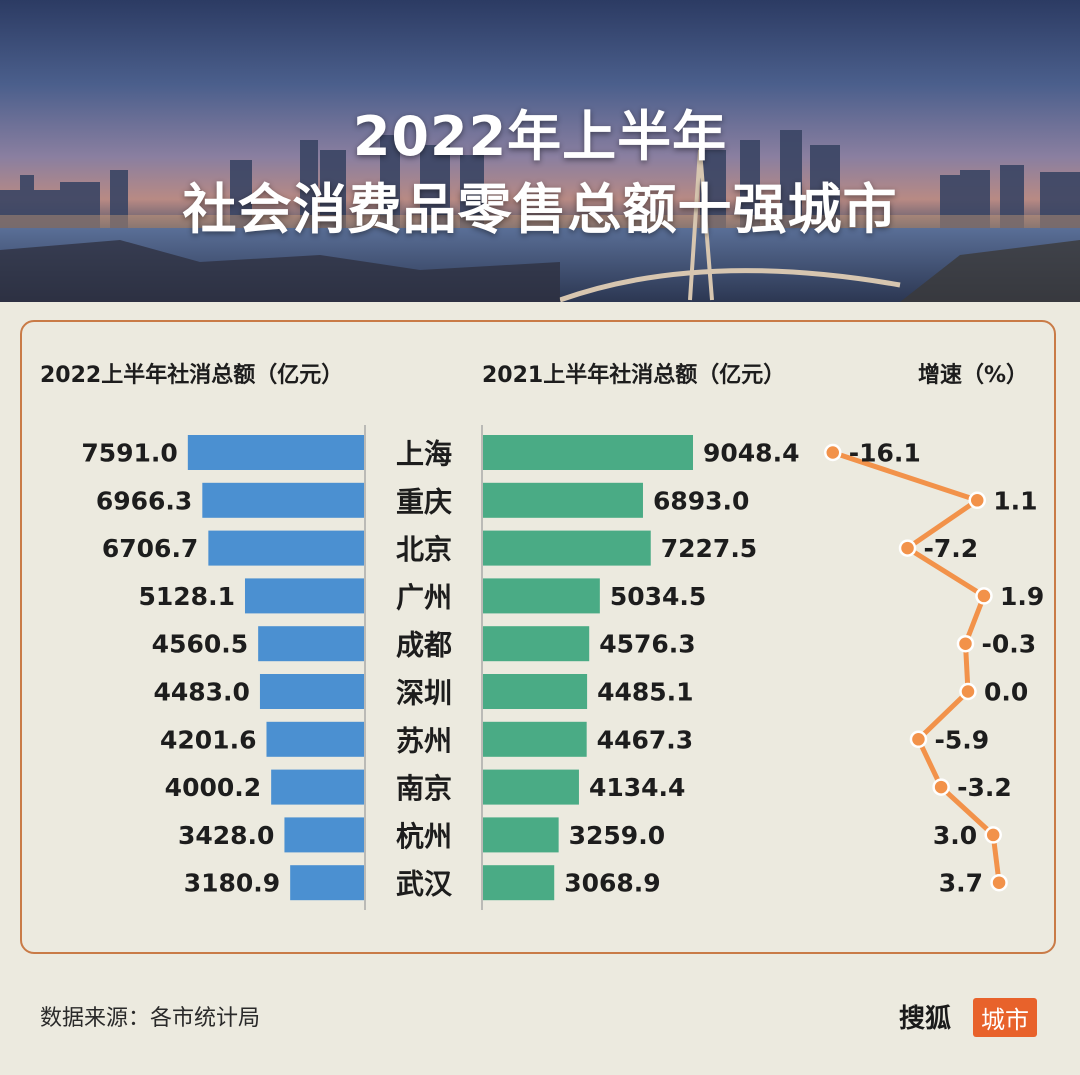  What do you see at coordinates (424, 836) in the screenshot?
I see `category-label: 杭州` at bounding box center [424, 836].